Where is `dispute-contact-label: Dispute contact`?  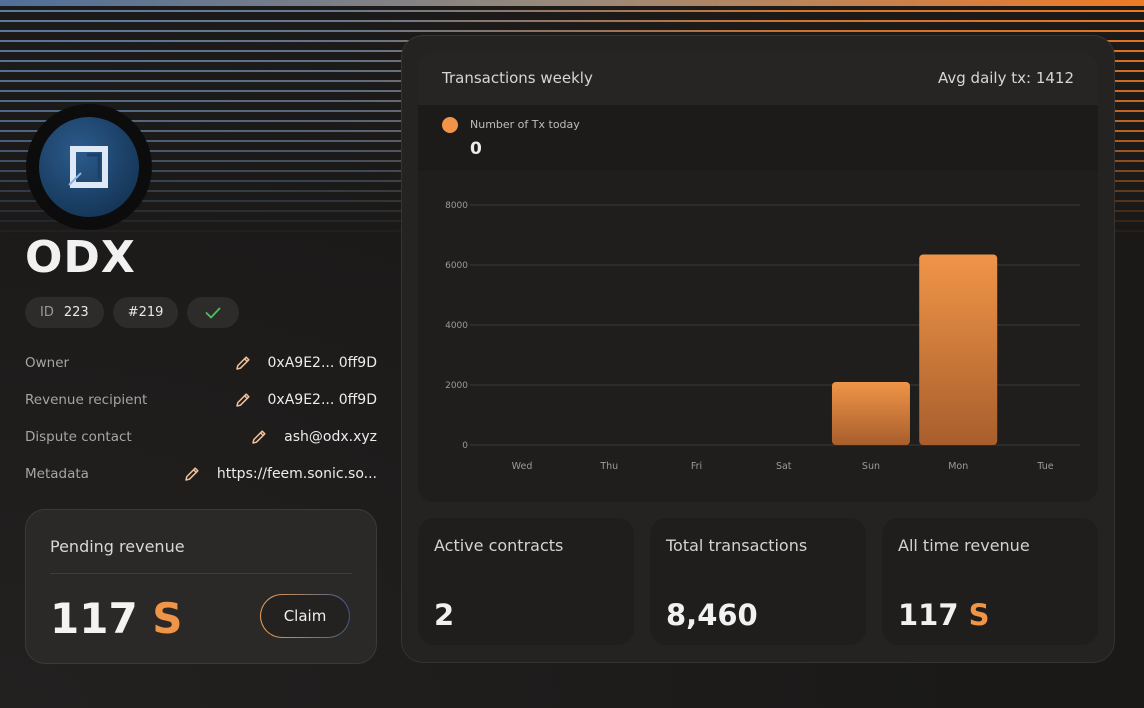
dispute-contact-label: Dispute contact is located at coordinates (78, 437).